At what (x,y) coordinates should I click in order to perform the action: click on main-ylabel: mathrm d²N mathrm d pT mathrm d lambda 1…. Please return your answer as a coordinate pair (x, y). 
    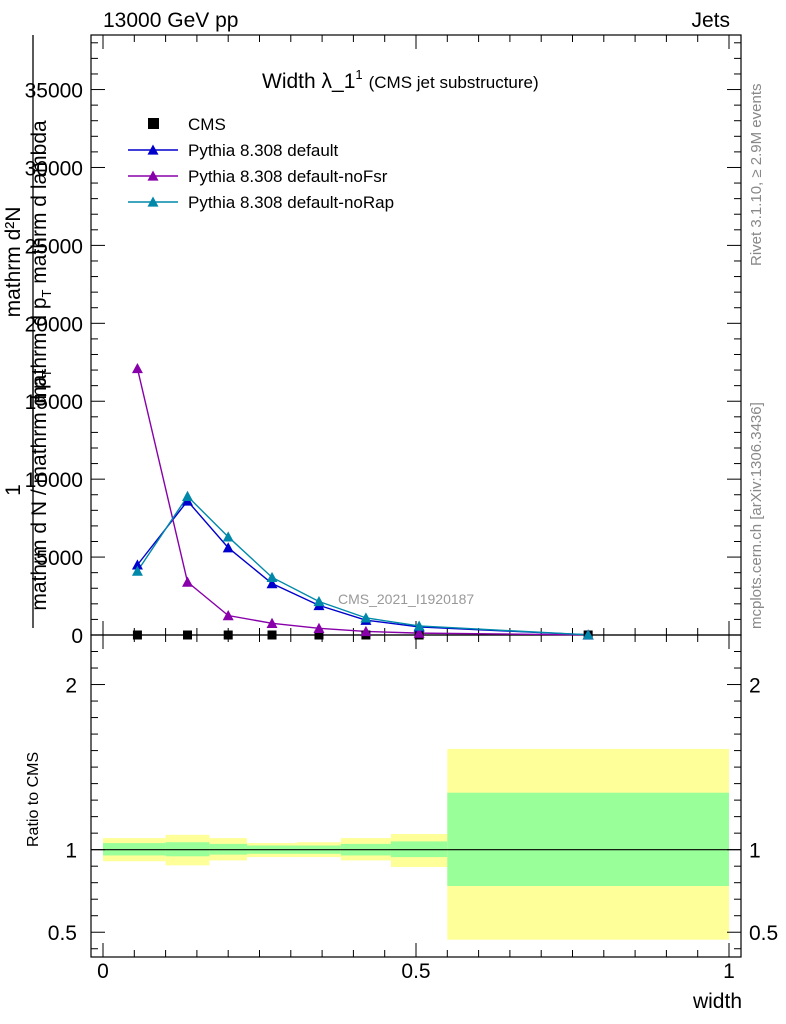
    Looking at the image, I should click on (28, 331).